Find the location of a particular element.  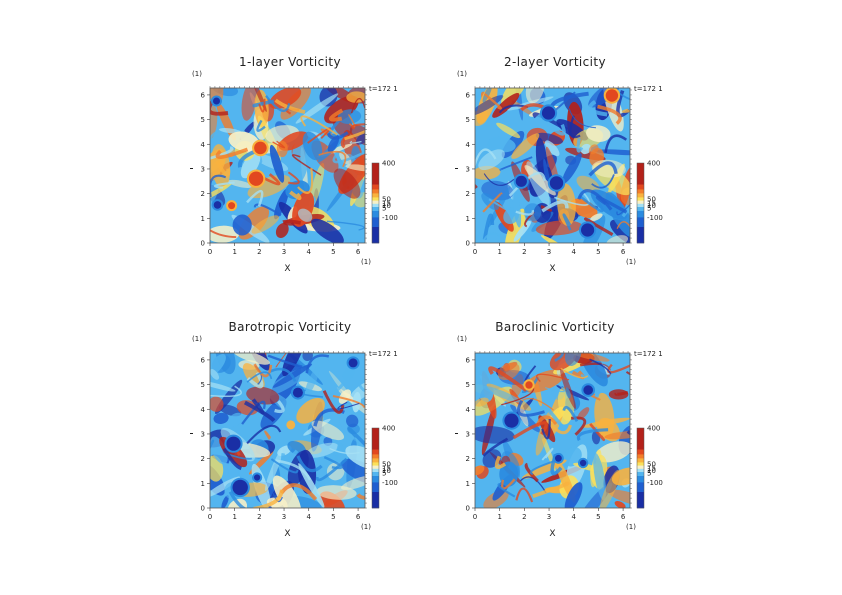

colorbar-frame is located at coordinates (640, 468).